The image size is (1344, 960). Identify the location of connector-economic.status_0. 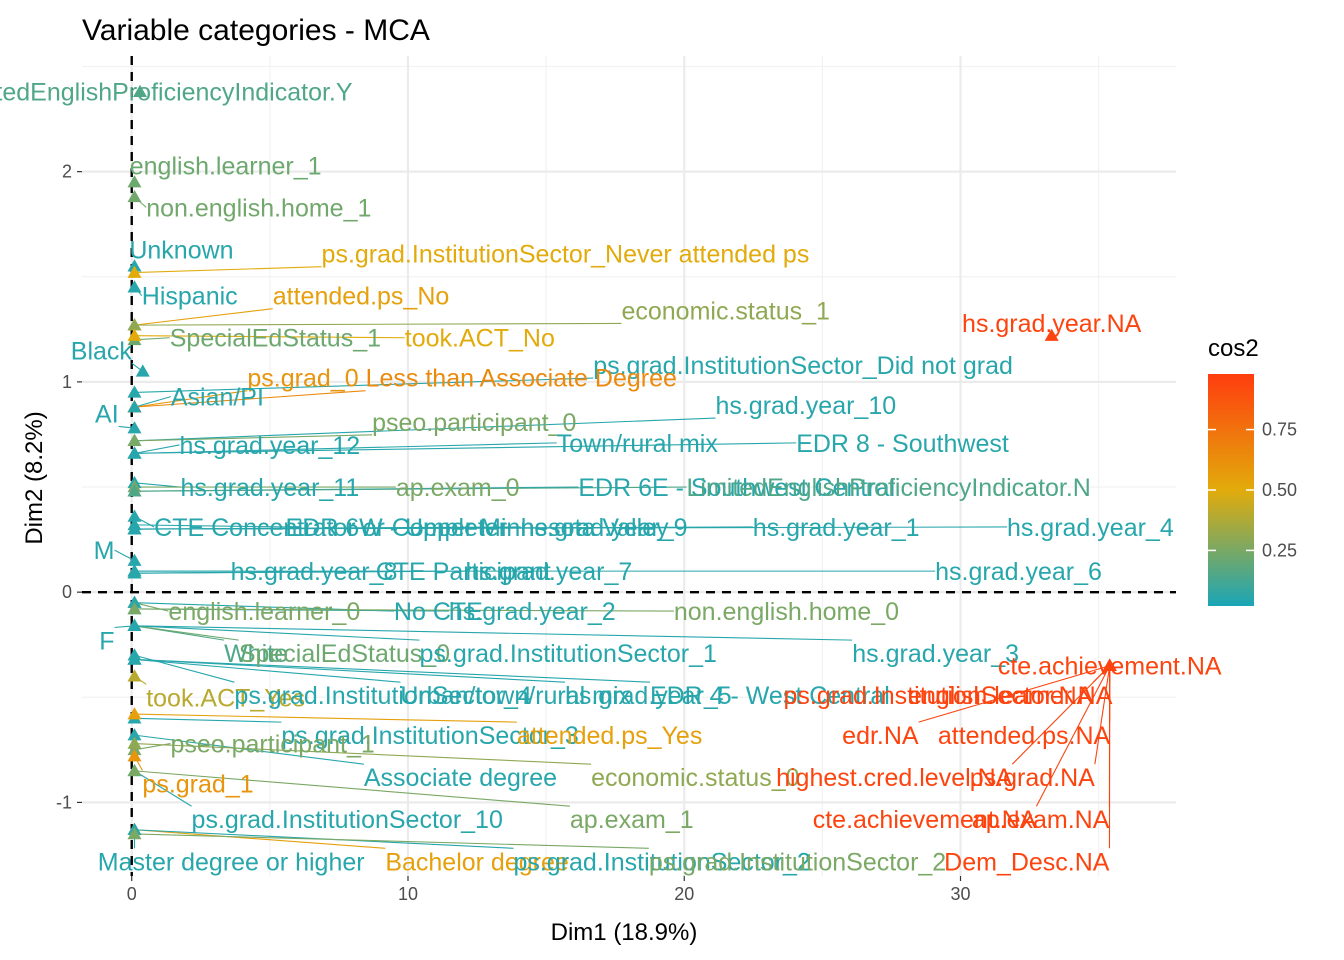
(363, 753).